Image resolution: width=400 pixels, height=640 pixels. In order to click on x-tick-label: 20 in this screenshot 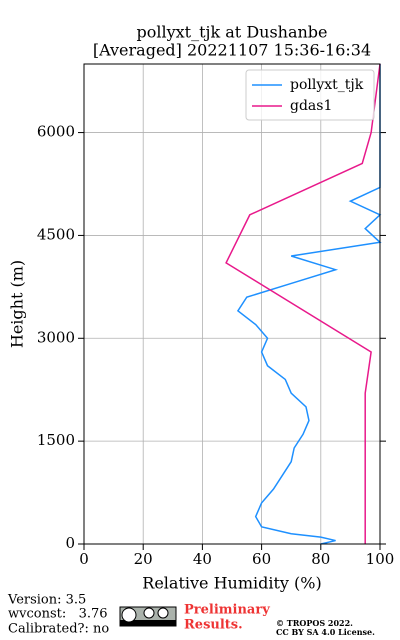, I will do `click(143, 559)`.